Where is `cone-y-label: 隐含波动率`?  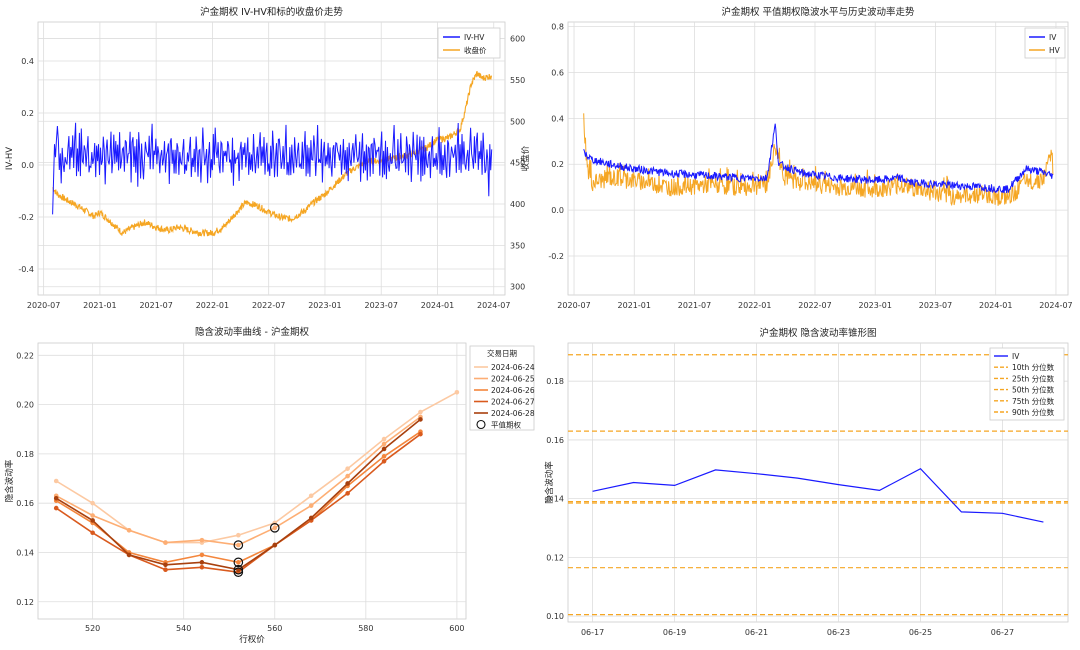
cone-y-label: 隐含波动率 is located at coordinates (549, 482).